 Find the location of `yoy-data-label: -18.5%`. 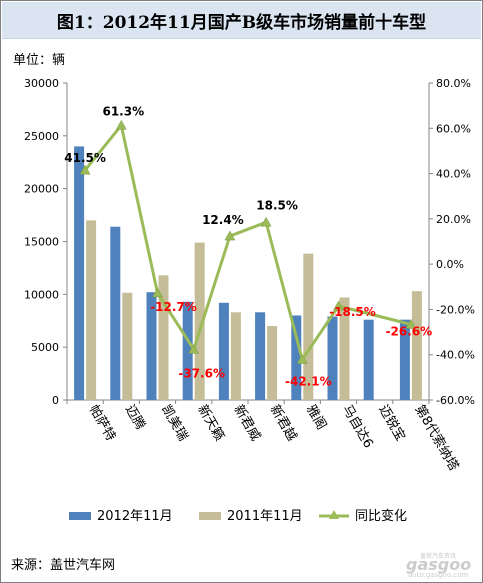

yoy-data-label: -18.5% is located at coordinates (352, 312).